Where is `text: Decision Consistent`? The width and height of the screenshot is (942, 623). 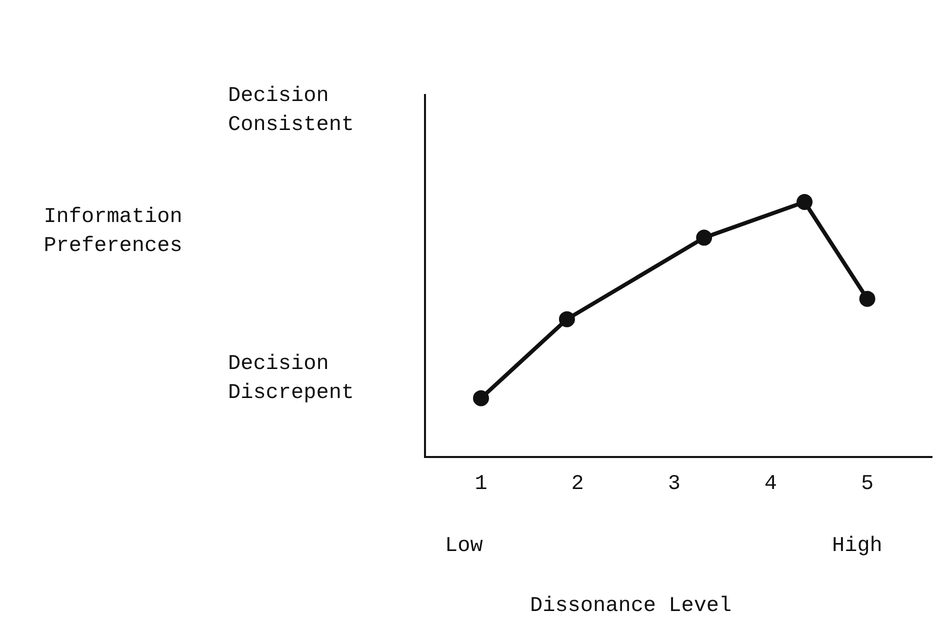
text: Decision Consistent is located at coordinates (292, 111).